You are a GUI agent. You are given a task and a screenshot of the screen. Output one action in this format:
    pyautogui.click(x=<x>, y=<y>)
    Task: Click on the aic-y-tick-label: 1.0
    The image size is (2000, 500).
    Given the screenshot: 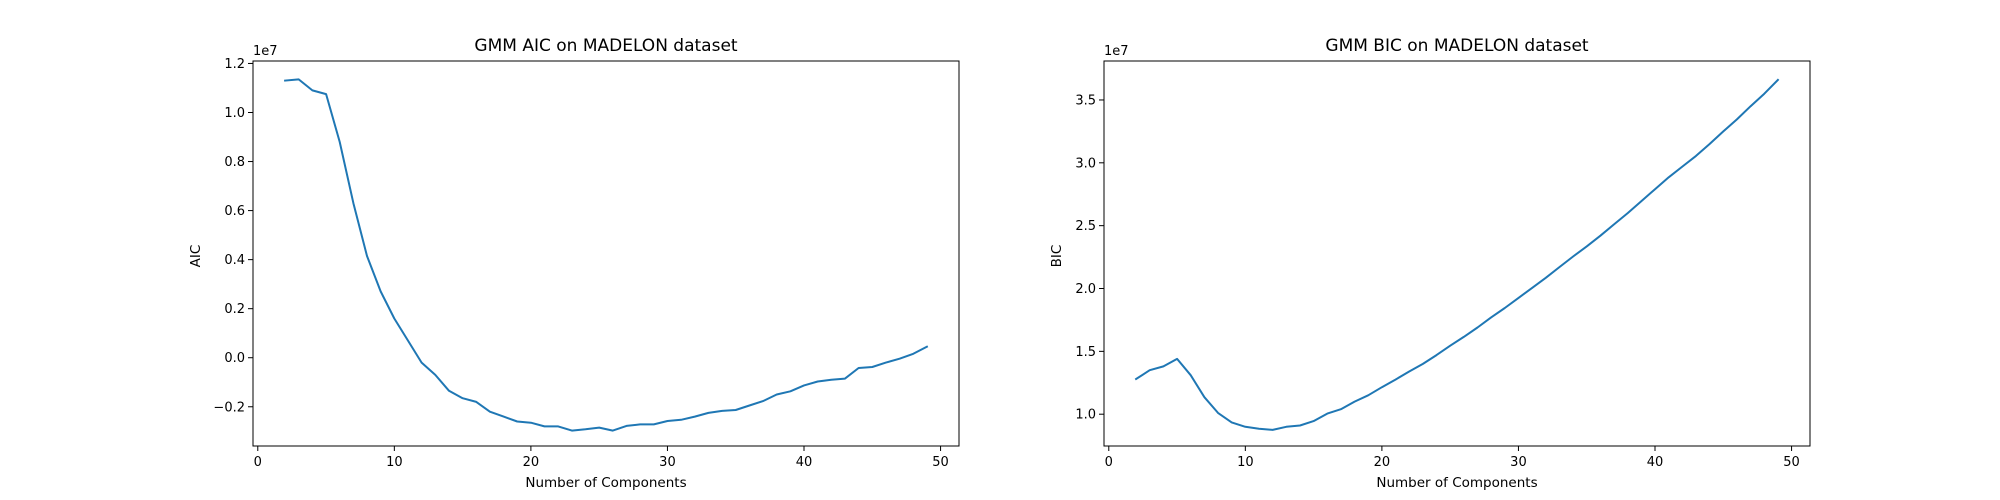 What is the action you would take?
    pyautogui.click(x=234, y=113)
    